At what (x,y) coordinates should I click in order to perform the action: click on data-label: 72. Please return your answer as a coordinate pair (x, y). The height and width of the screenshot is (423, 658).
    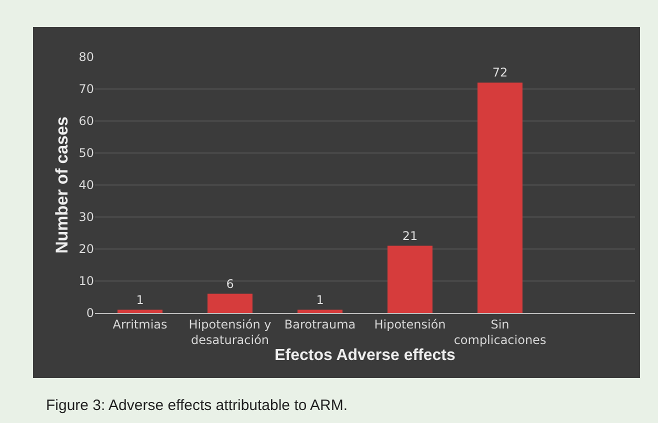
    Looking at the image, I should click on (500, 73).